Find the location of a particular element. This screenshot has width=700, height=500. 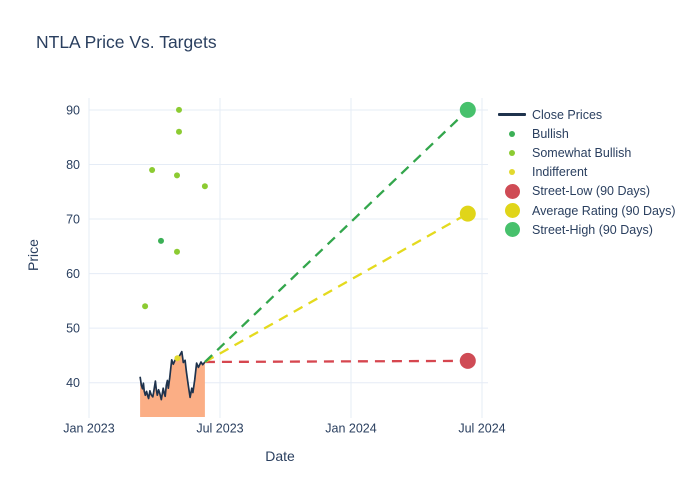

y-tick-label: 60 is located at coordinates (73, 274).